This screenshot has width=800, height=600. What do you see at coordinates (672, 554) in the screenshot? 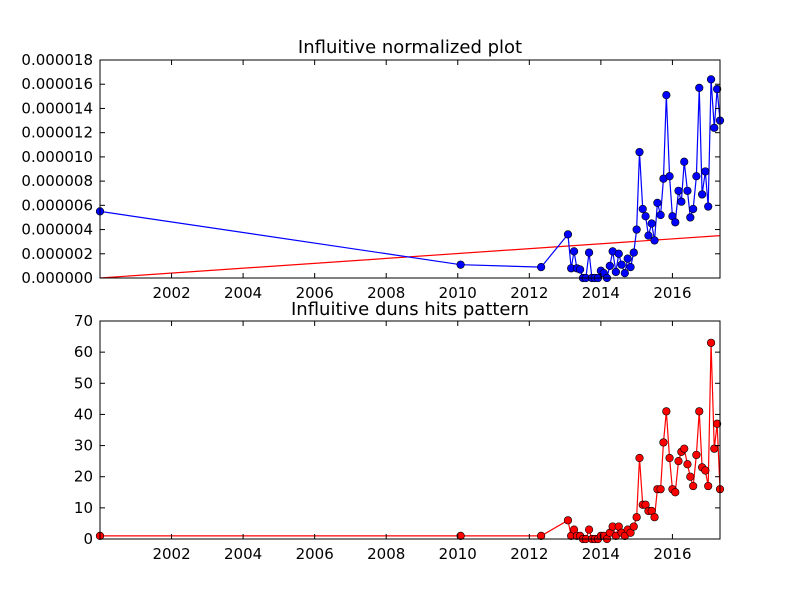
I see `bottom-x-tick-label: 2016` at bounding box center [672, 554].